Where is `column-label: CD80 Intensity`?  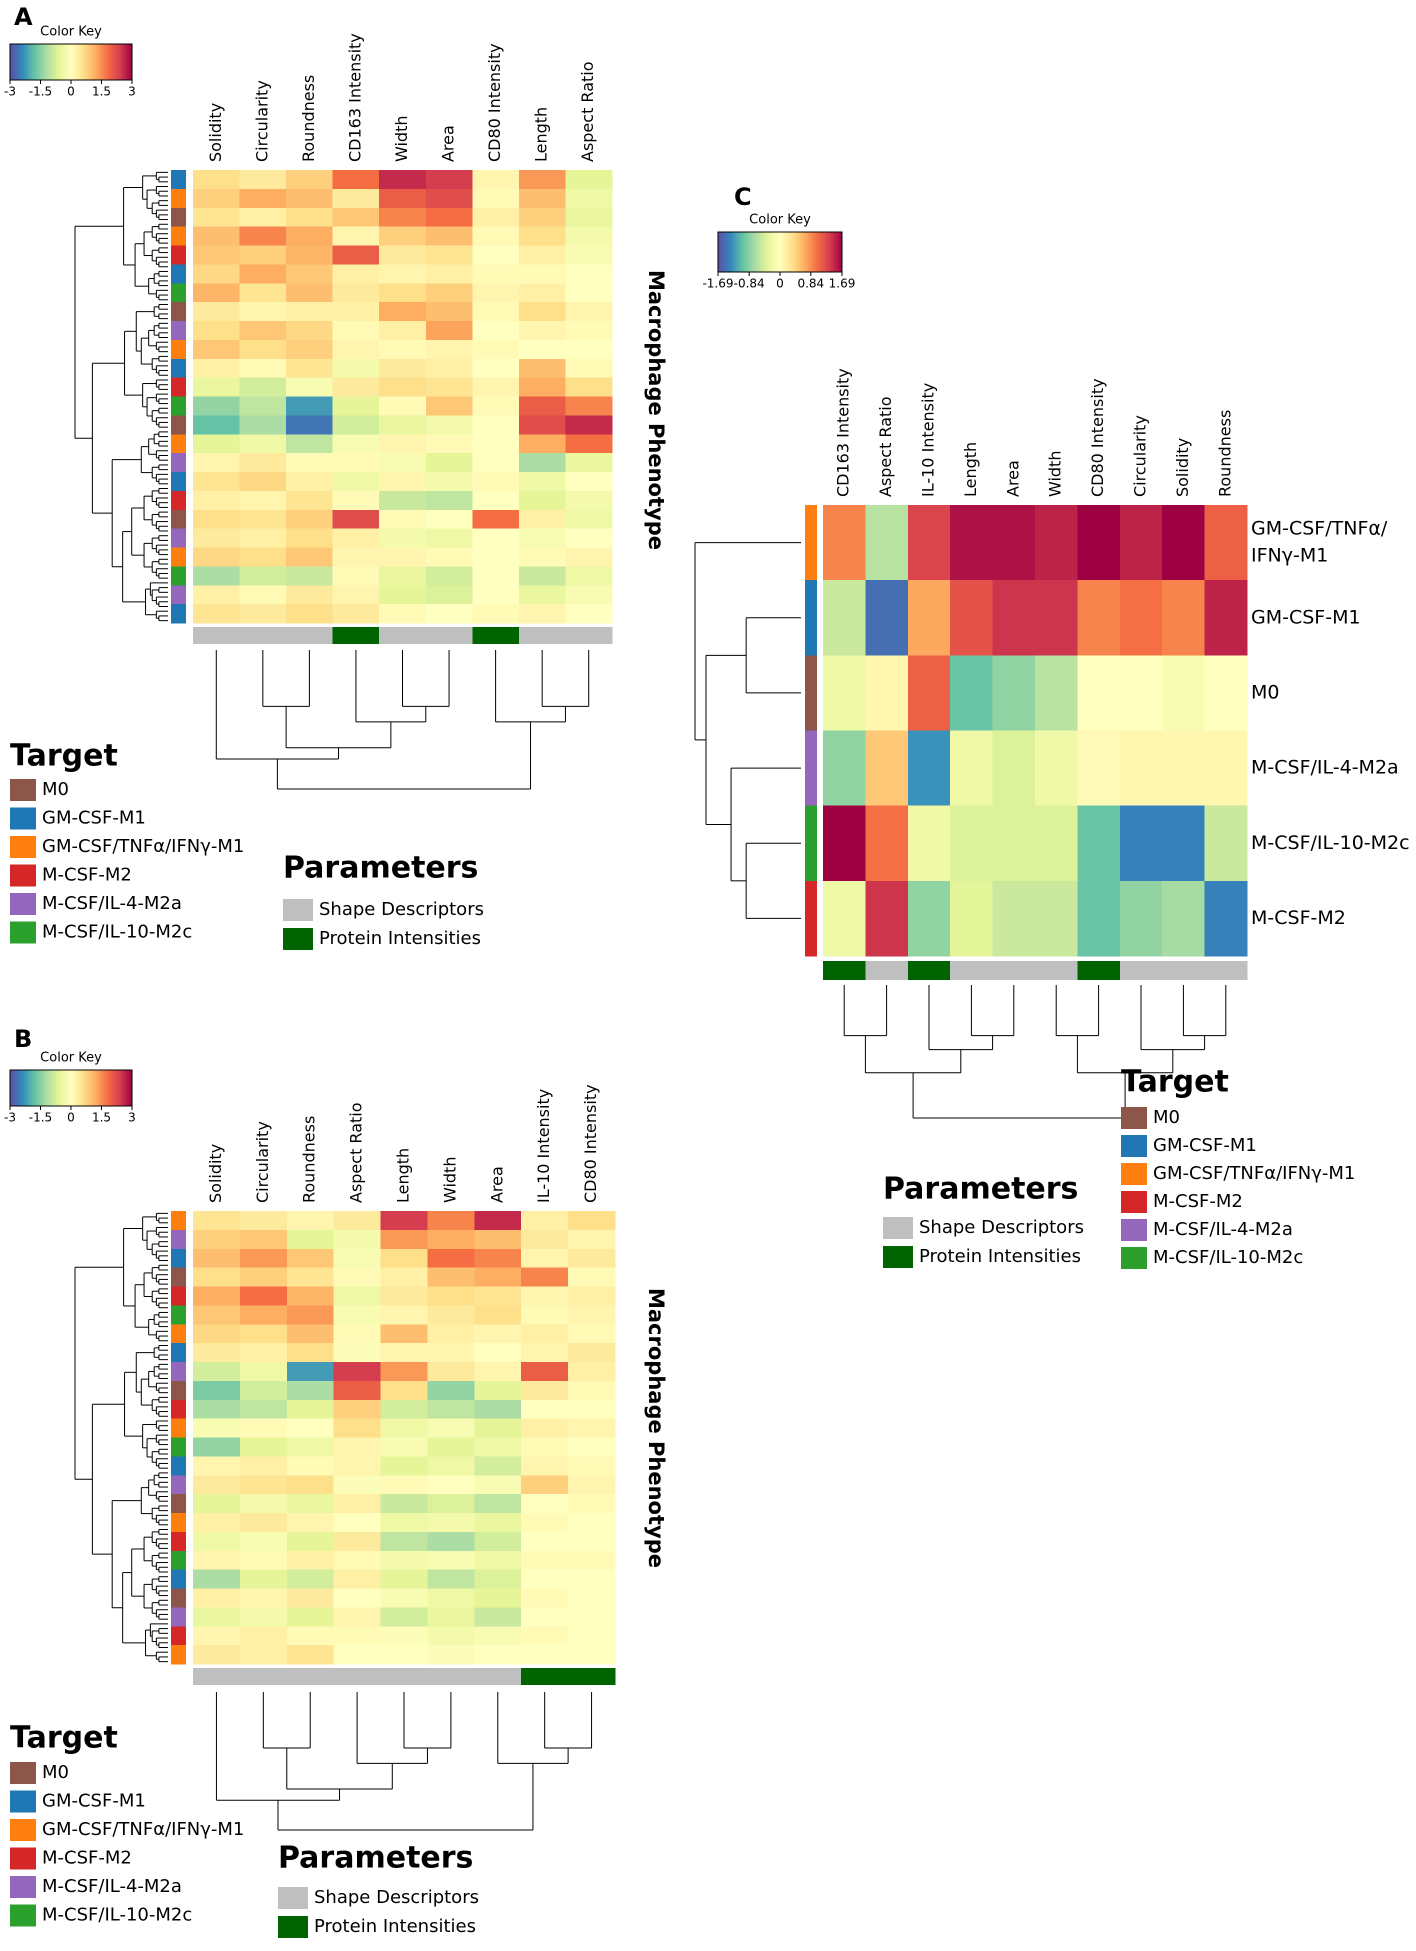 column-label: CD80 Intensity is located at coordinates (494, 102).